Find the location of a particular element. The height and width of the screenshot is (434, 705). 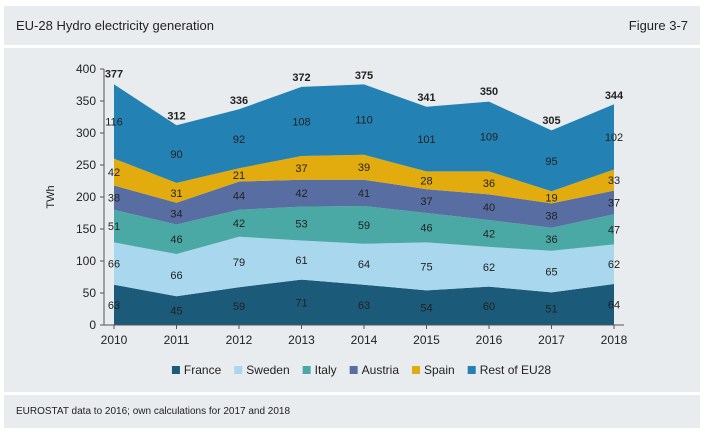

data-label-rest-of-eu28-2012: 92 is located at coordinates (239, 140).